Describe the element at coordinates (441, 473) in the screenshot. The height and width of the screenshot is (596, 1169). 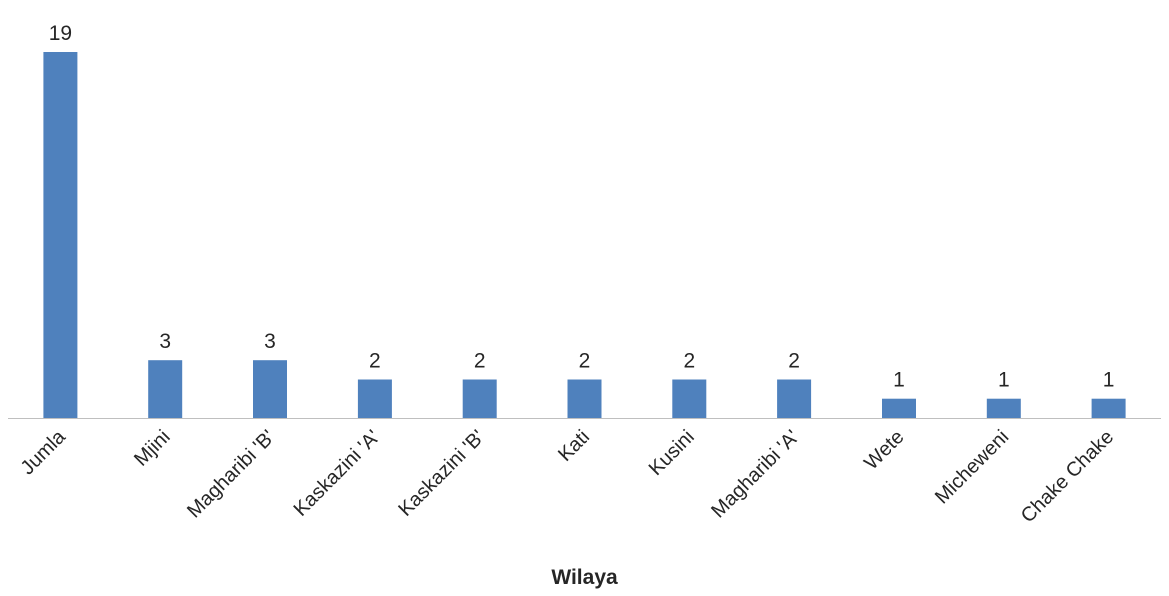
I see `x-tick-label-4: Kaskazini 'B'` at that location.